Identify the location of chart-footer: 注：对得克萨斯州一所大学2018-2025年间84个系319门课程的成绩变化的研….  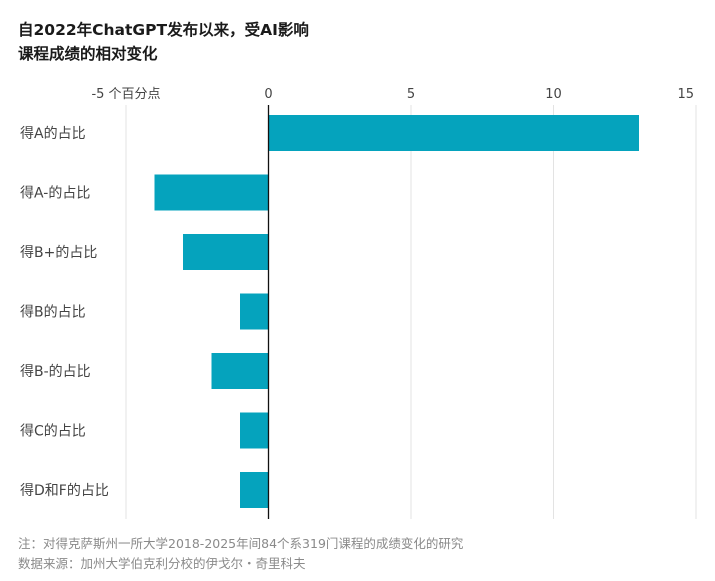
(240, 554).